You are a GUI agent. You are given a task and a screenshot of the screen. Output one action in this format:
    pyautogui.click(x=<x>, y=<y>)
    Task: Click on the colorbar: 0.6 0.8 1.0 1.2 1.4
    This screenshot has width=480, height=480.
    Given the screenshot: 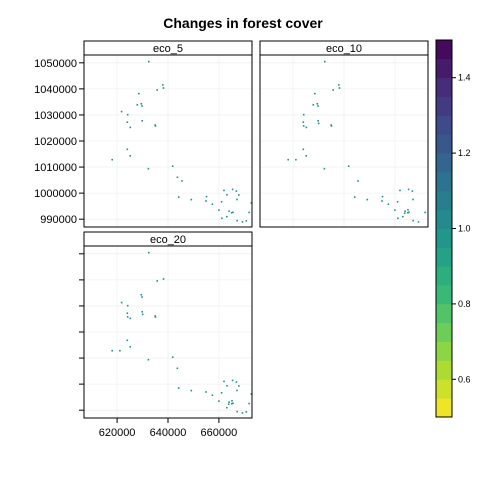 What is the action you would take?
    pyautogui.click(x=453, y=228)
    